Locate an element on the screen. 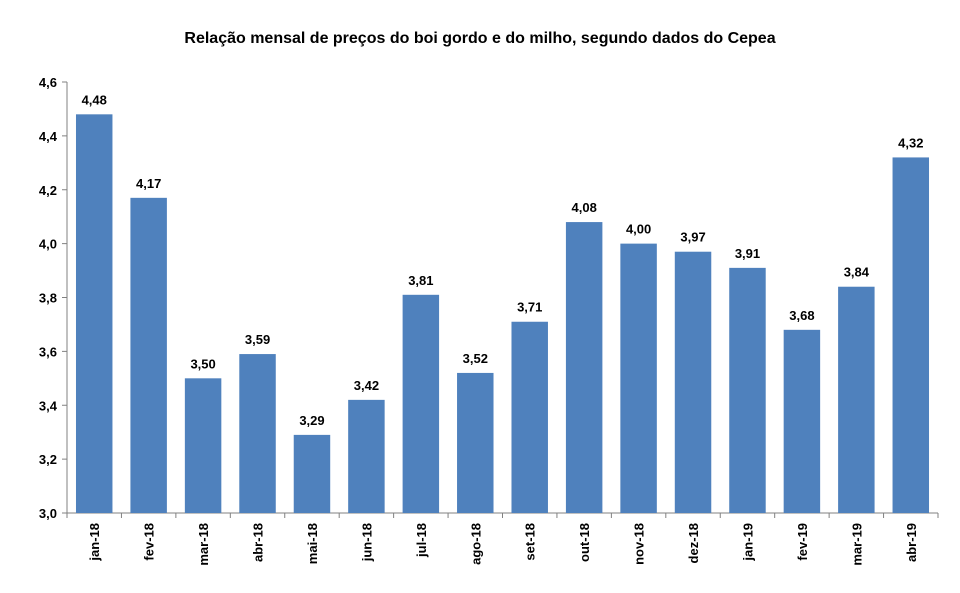 The image size is (960, 593). data-label: 4,32 is located at coordinates (910, 142).